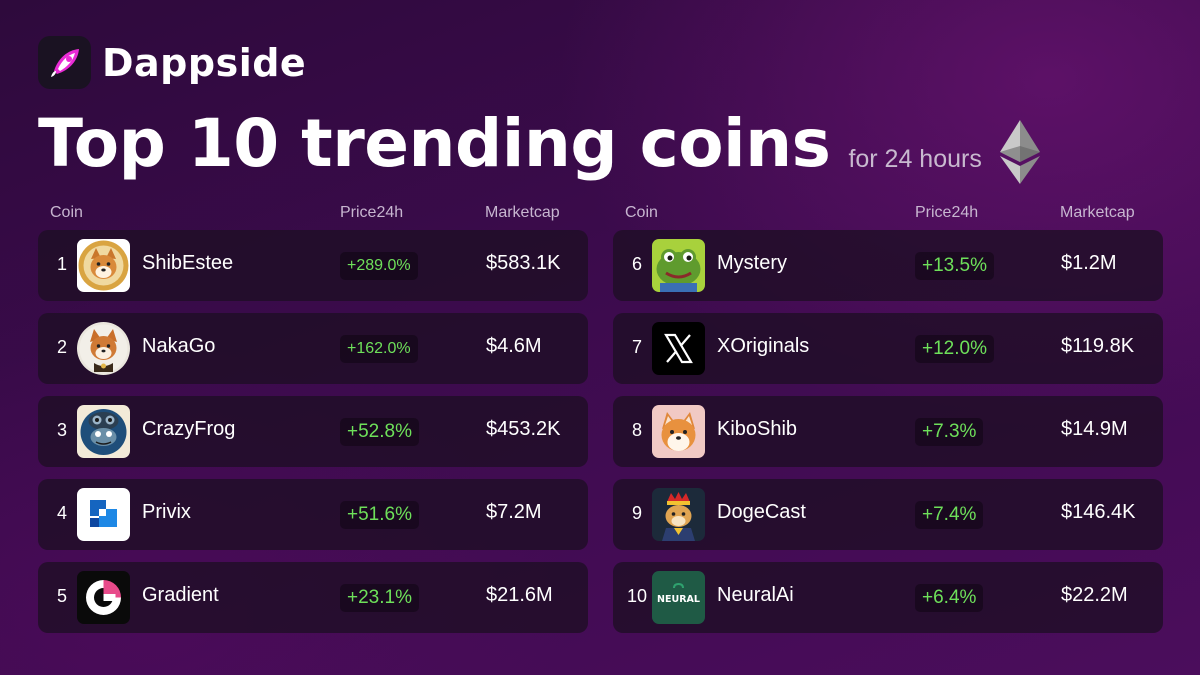  I want to click on coin-marketcap: $21.6M, so click(519, 595).